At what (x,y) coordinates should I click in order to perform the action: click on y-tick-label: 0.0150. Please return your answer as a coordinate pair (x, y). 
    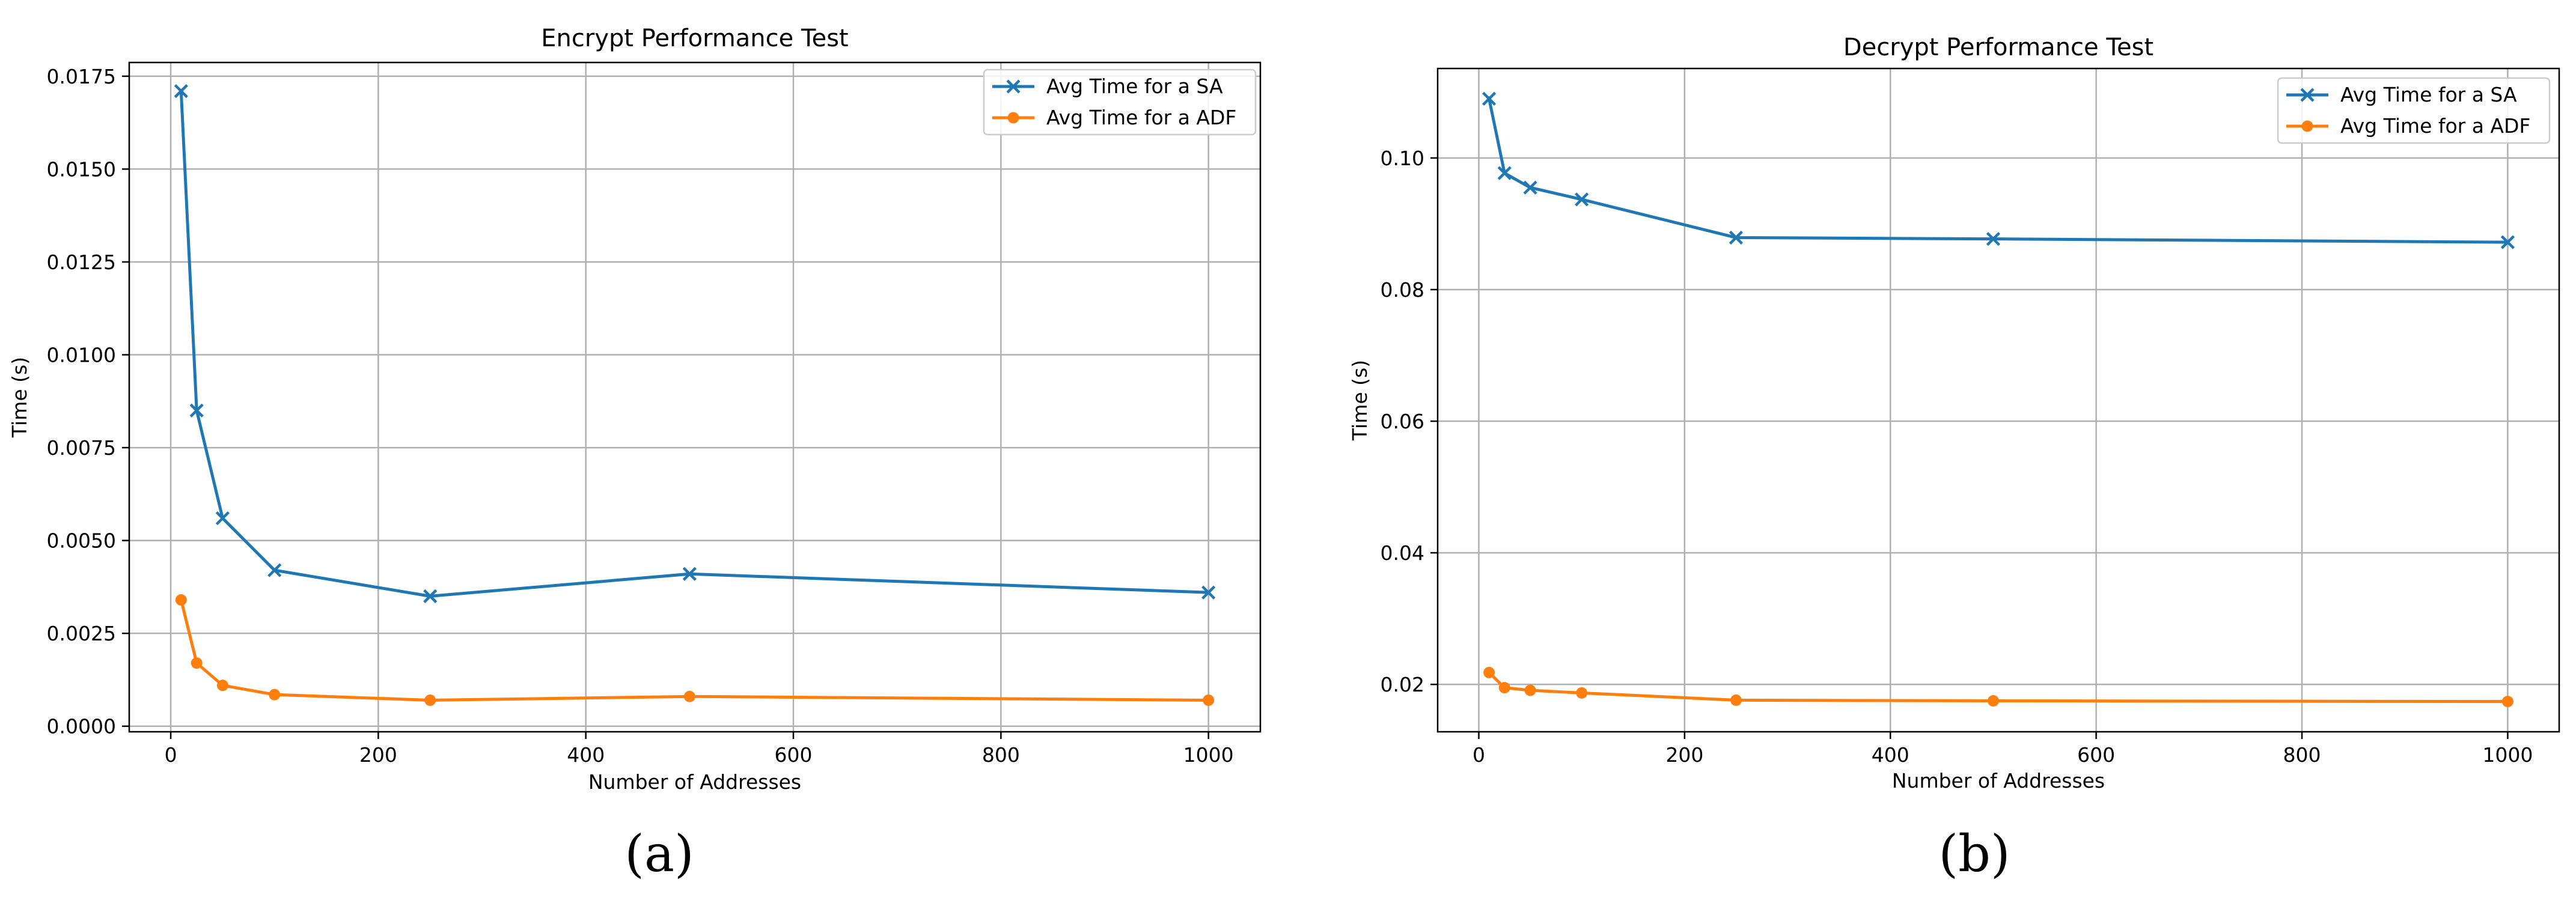
    Looking at the image, I should click on (81, 169).